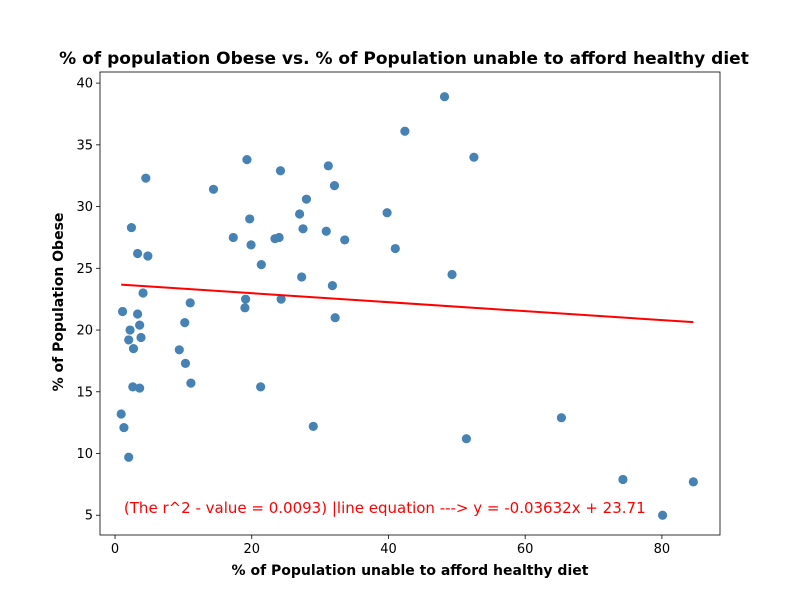 Image resolution: width=800 pixels, height=600 pixels. I want to click on x-tick-label: 80, so click(662, 549).